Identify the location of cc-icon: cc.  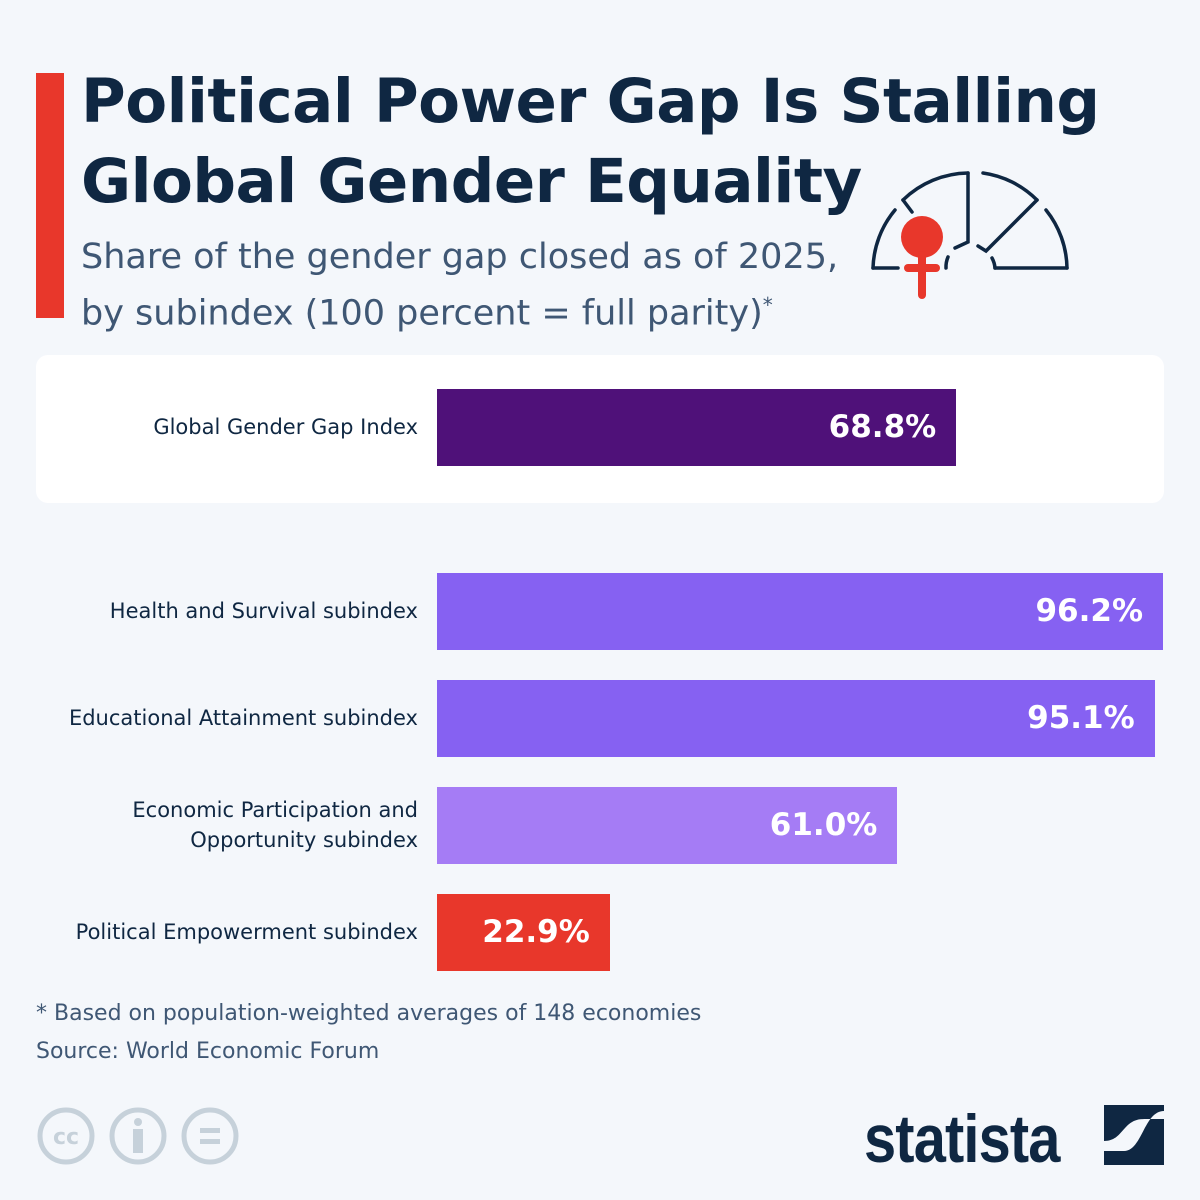
(66, 1136).